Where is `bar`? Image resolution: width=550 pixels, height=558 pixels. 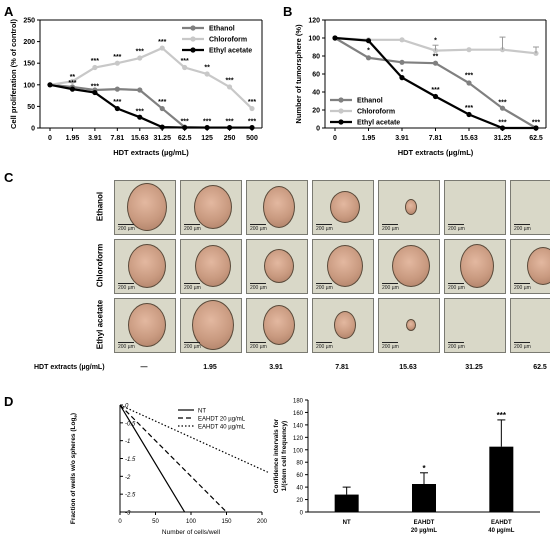 bar is located at coordinates (424, 498).